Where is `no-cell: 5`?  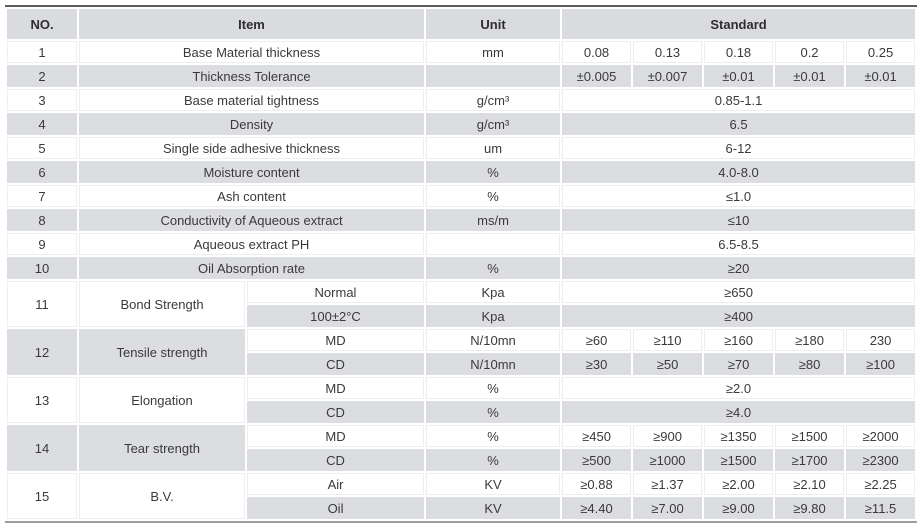 no-cell: 5 is located at coordinates (42, 148).